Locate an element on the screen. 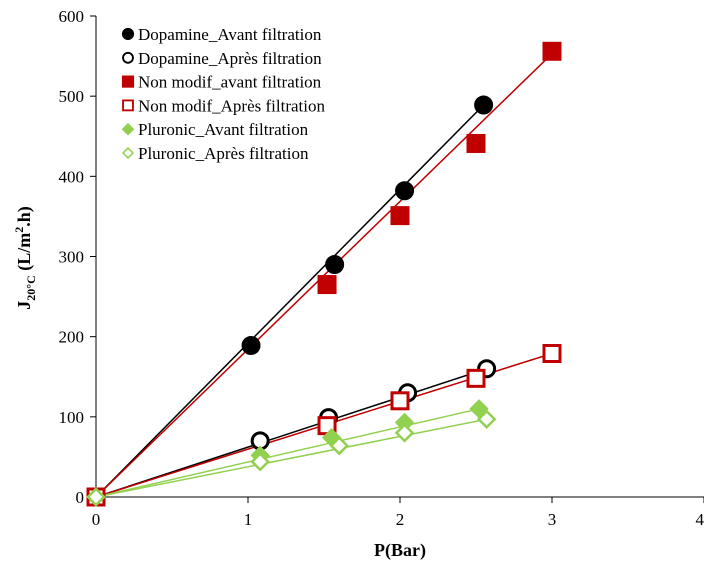  y-axis-title-unit: (L/m is located at coordinates (24, 254).